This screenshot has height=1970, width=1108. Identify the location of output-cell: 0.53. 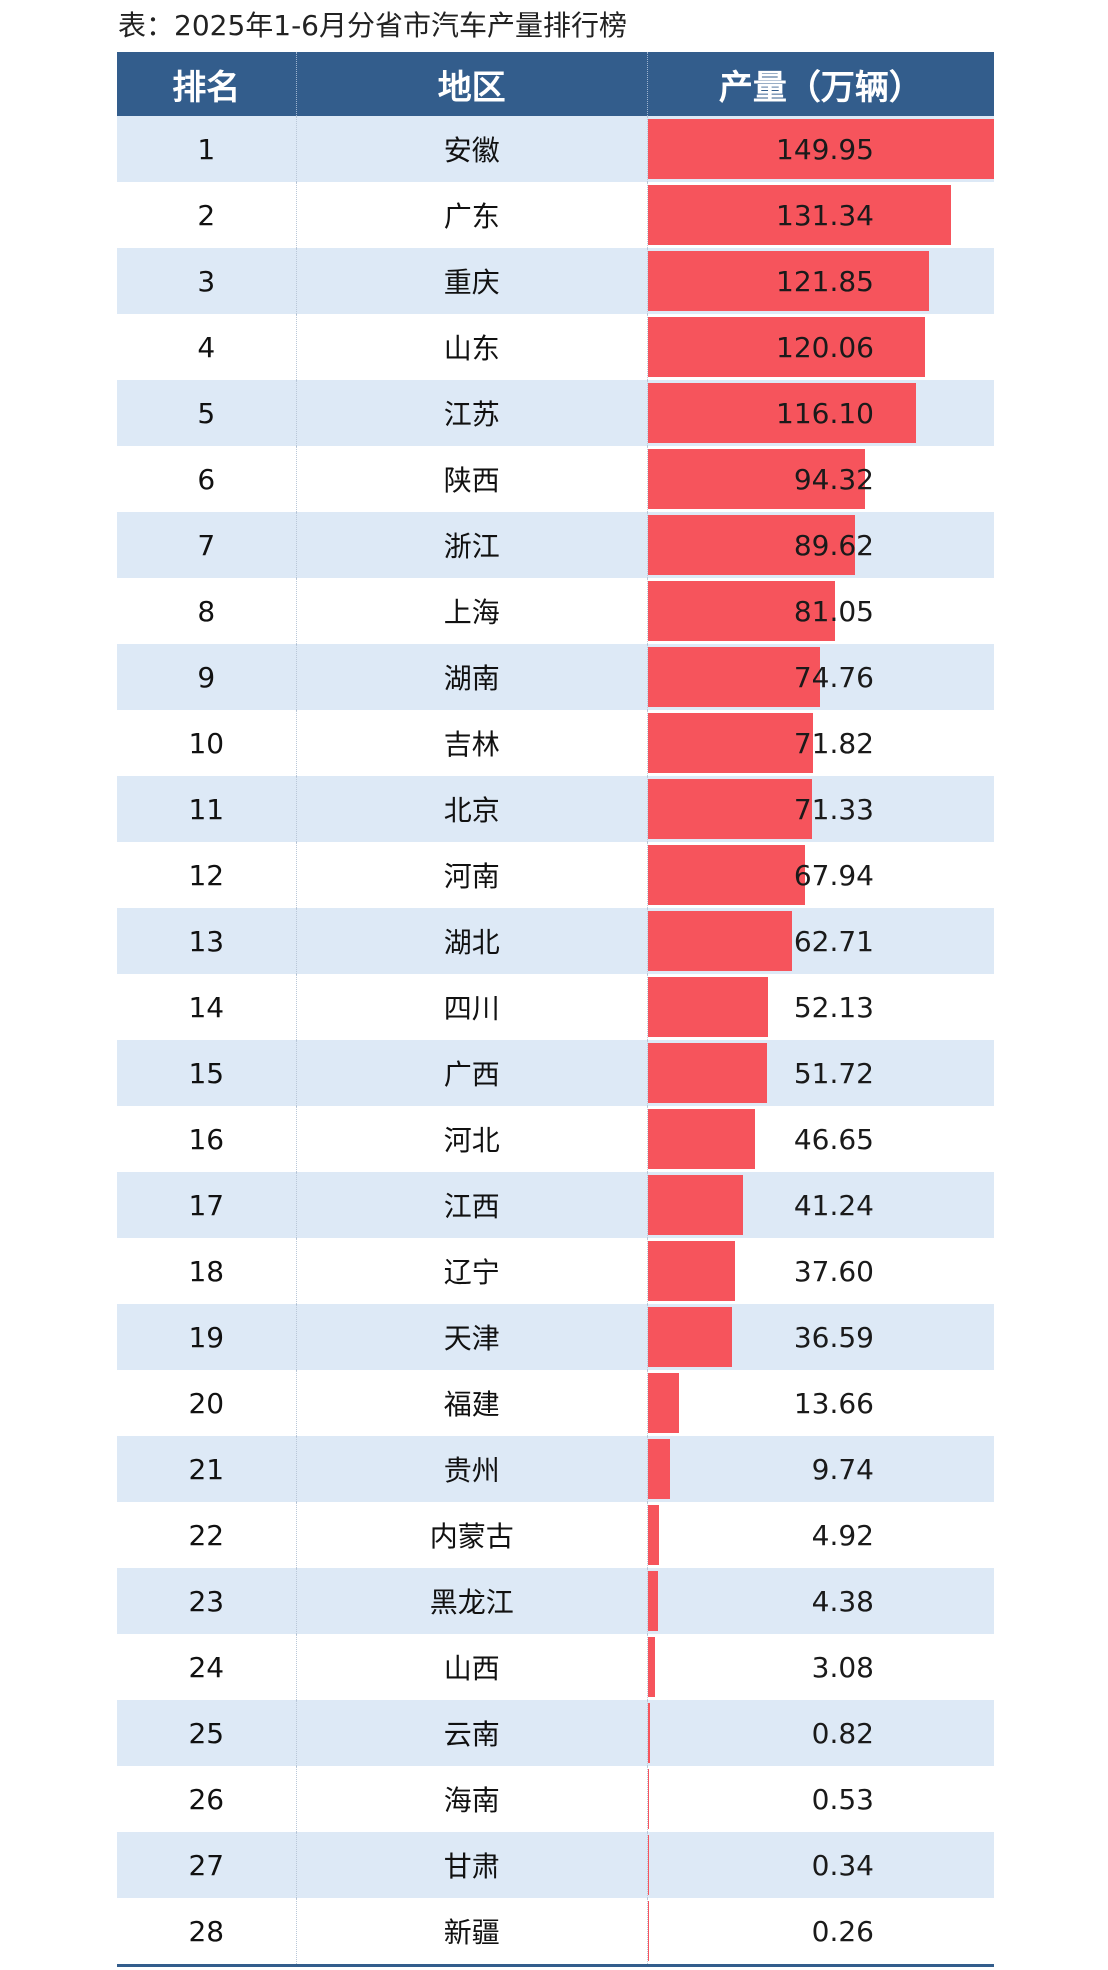
(820, 1799).